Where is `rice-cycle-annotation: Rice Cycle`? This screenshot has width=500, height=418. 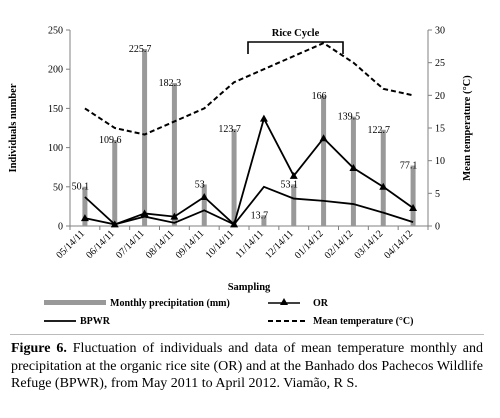 rice-cycle-annotation: Rice Cycle is located at coordinates (295, 41).